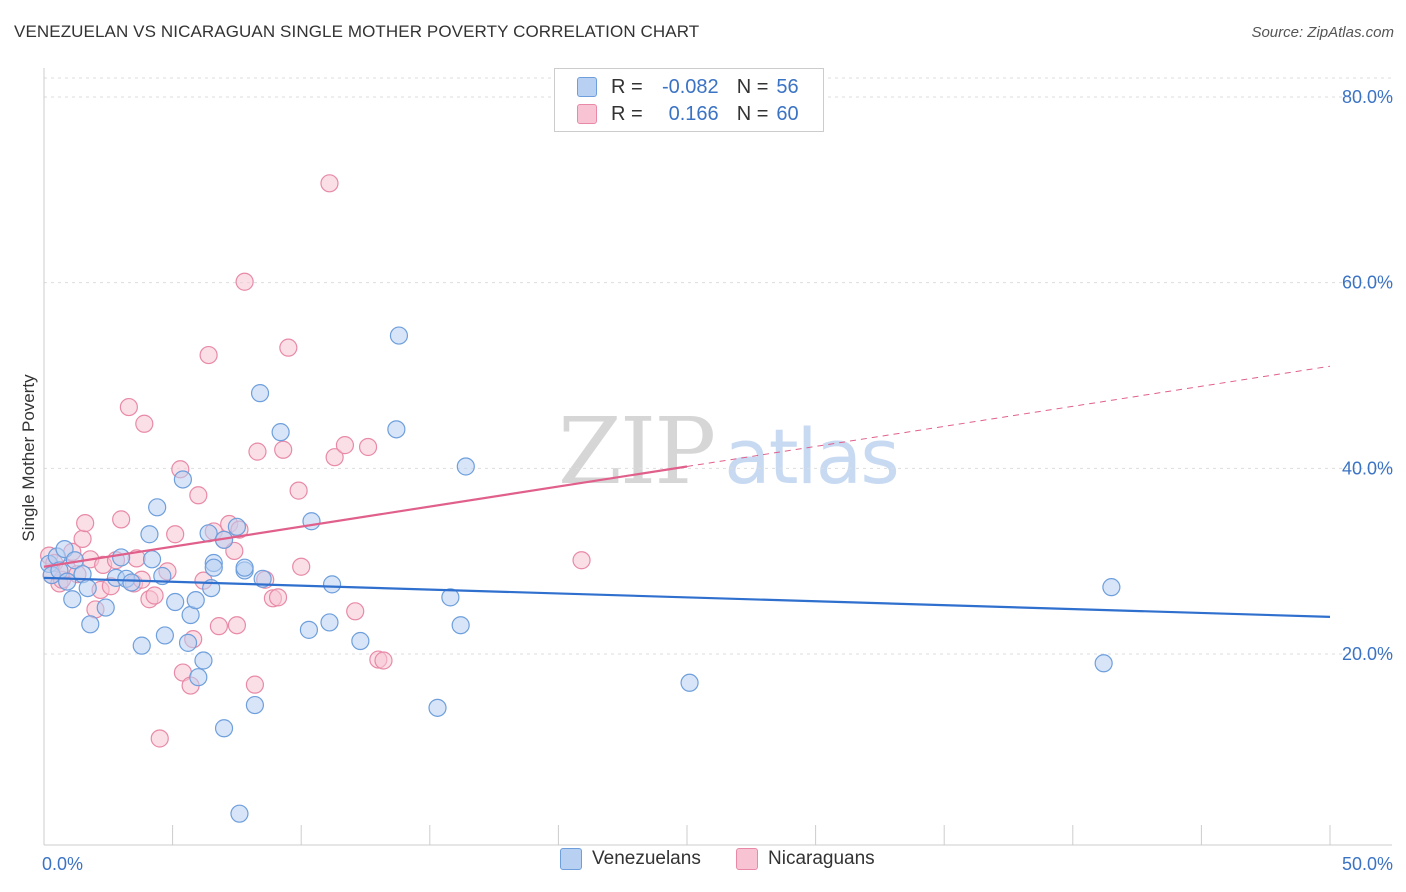  Describe the element at coordinates (28, 458) in the screenshot. I see `y-axis-title: Single Mother Poverty` at that location.